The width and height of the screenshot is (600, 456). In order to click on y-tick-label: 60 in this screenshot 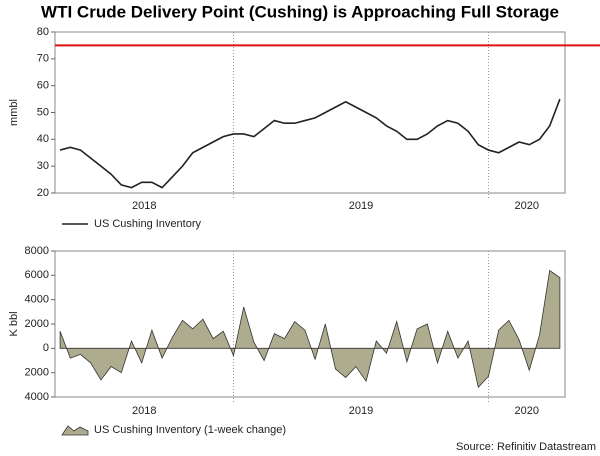, I will do `click(43, 86)`.